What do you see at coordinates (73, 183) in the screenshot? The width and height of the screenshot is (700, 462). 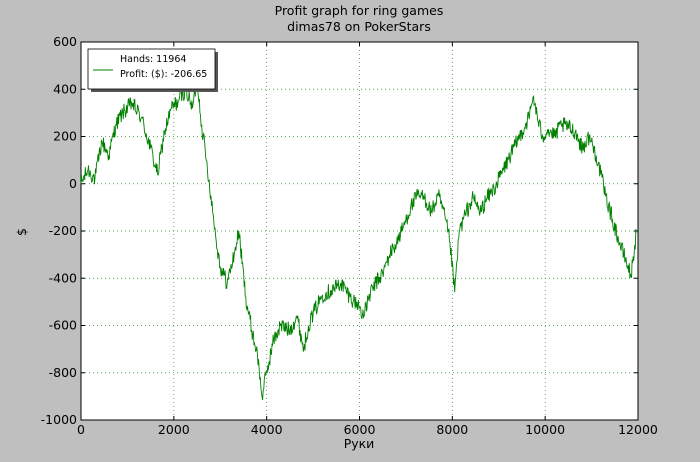 I see `y-tick-label: 0` at bounding box center [73, 183].